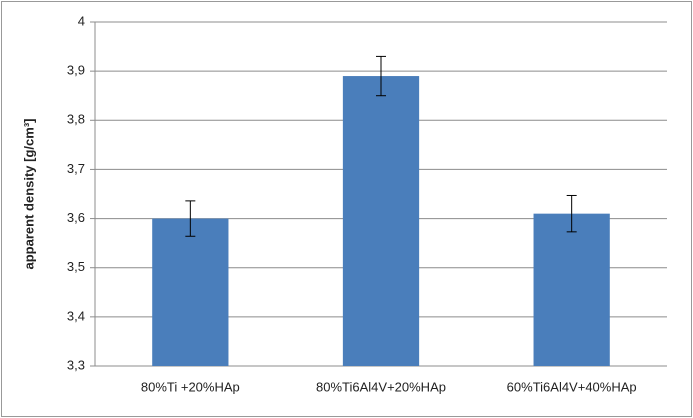 The image size is (693, 418). Describe the element at coordinates (76, 364) in the screenshot. I see `y-tick-label: 3,3` at that location.